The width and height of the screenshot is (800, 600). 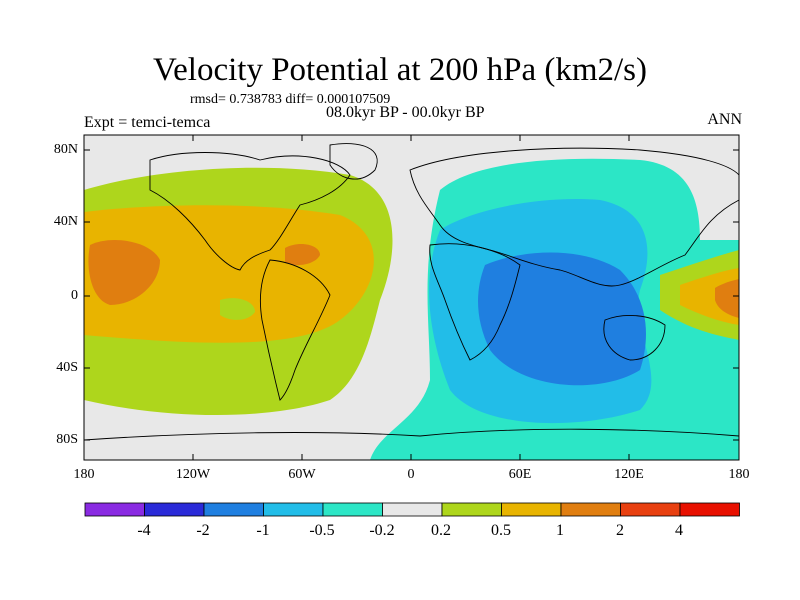 I want to click on coast-greenland, so click(x=353, y=161).